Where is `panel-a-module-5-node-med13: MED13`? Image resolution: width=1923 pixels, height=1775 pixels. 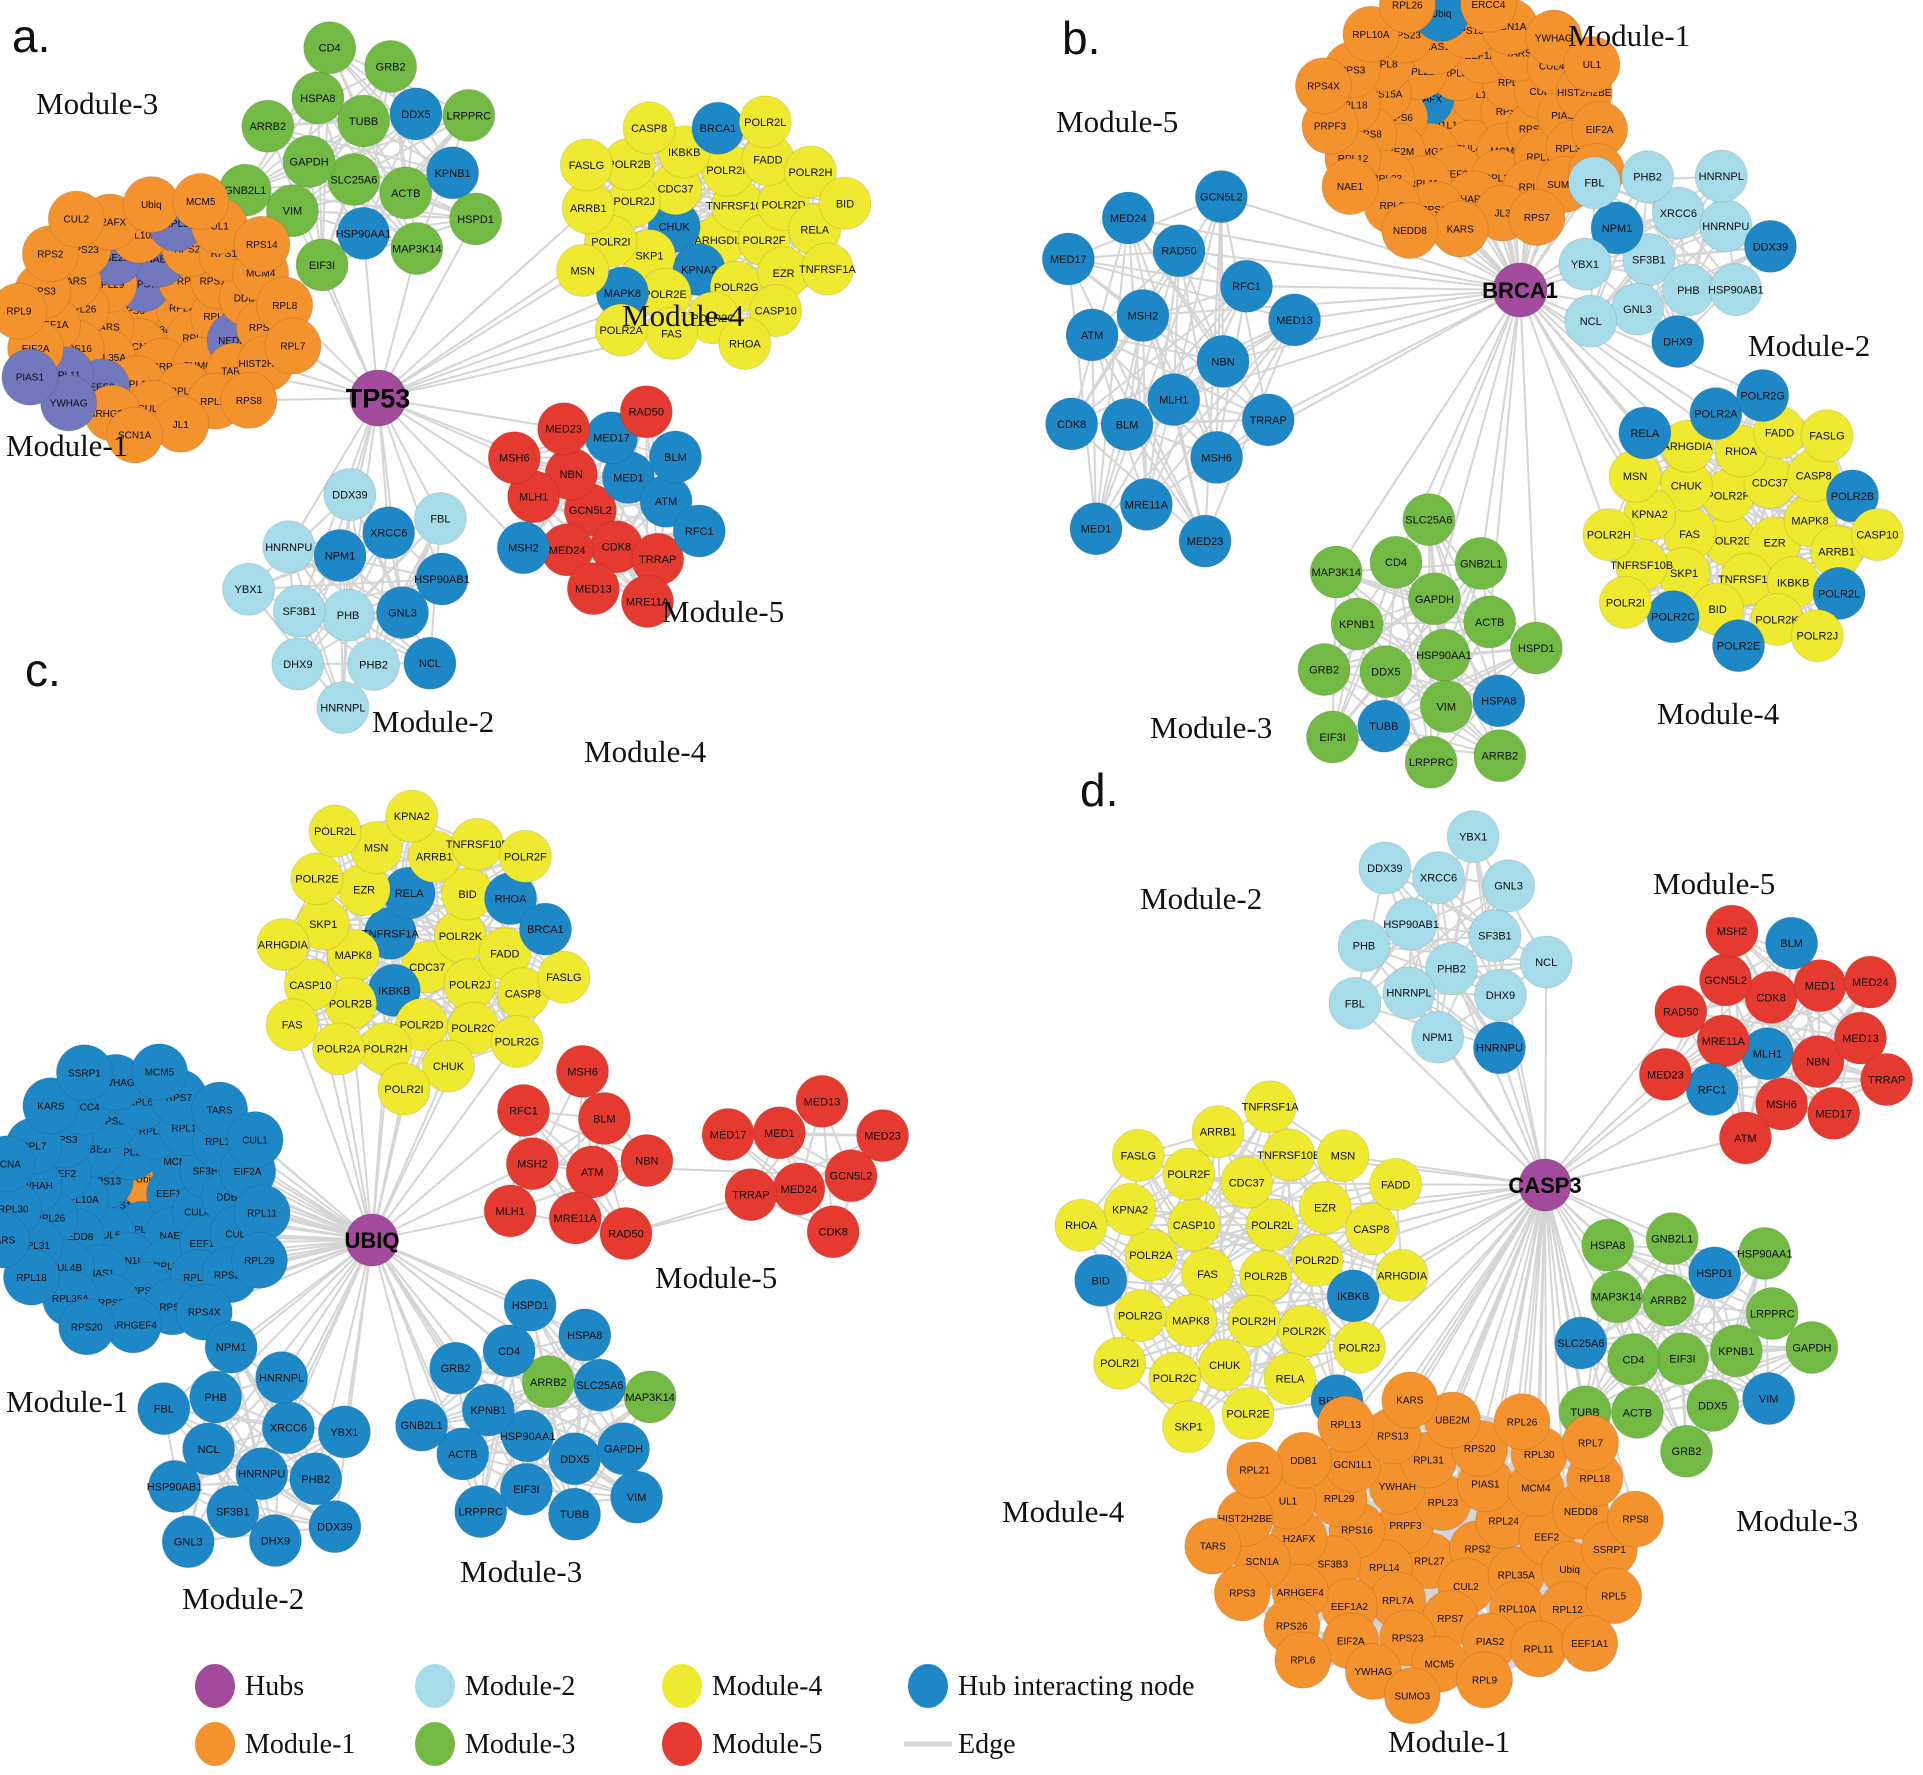
panel-a-module-5-node-med13: MED13 is located at coordinates (593, 589).